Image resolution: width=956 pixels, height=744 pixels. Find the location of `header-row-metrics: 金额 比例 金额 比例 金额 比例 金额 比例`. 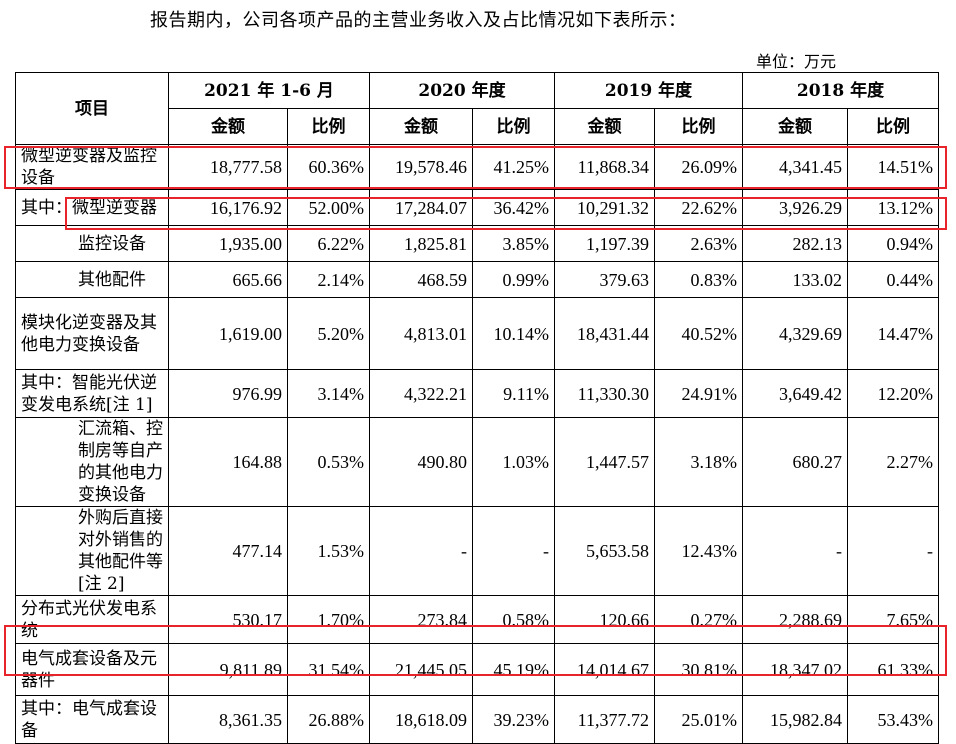

header-row-metrics: 金额 比例 金额 比例 金额 比例 金额 比例 is located at coordinates (477, 126).